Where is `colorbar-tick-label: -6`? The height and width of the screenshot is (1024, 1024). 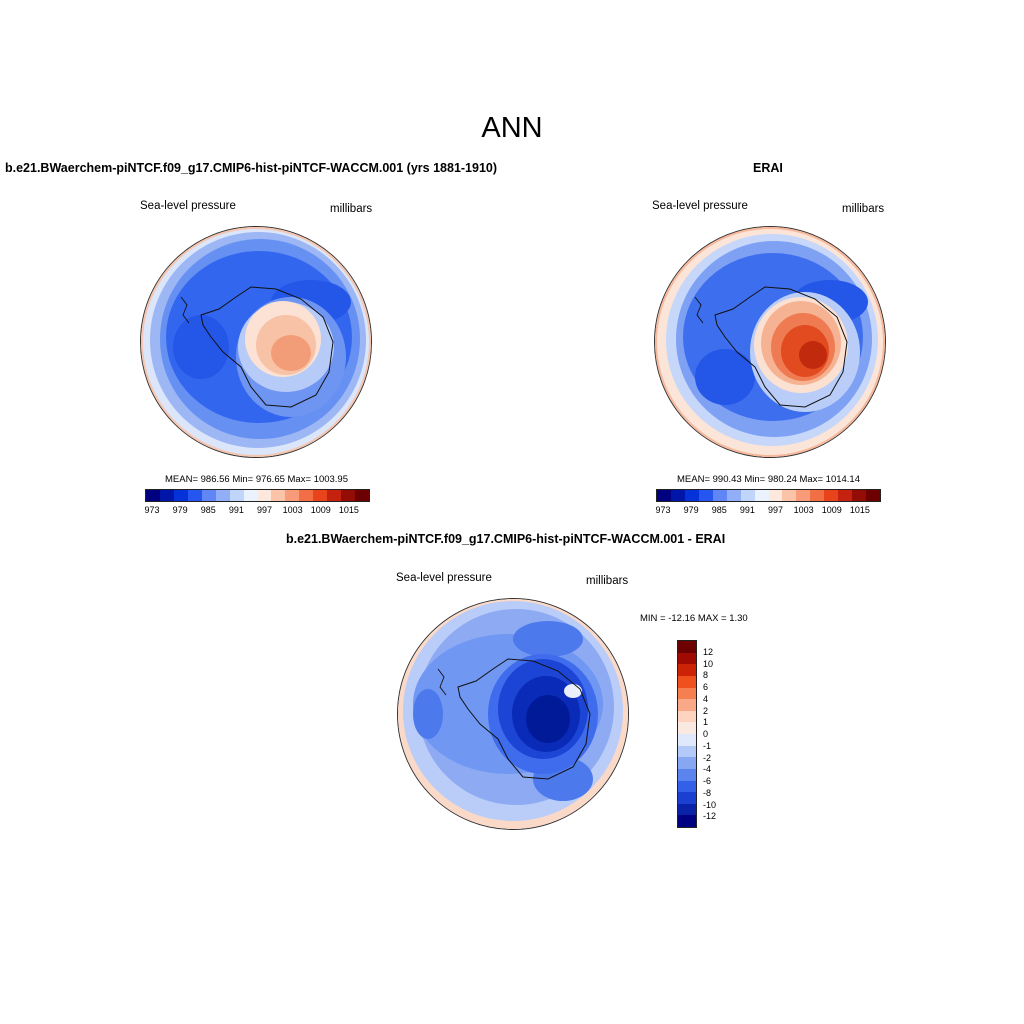
colorbar-tick-label: -6 is located at coordinates (707, 781).